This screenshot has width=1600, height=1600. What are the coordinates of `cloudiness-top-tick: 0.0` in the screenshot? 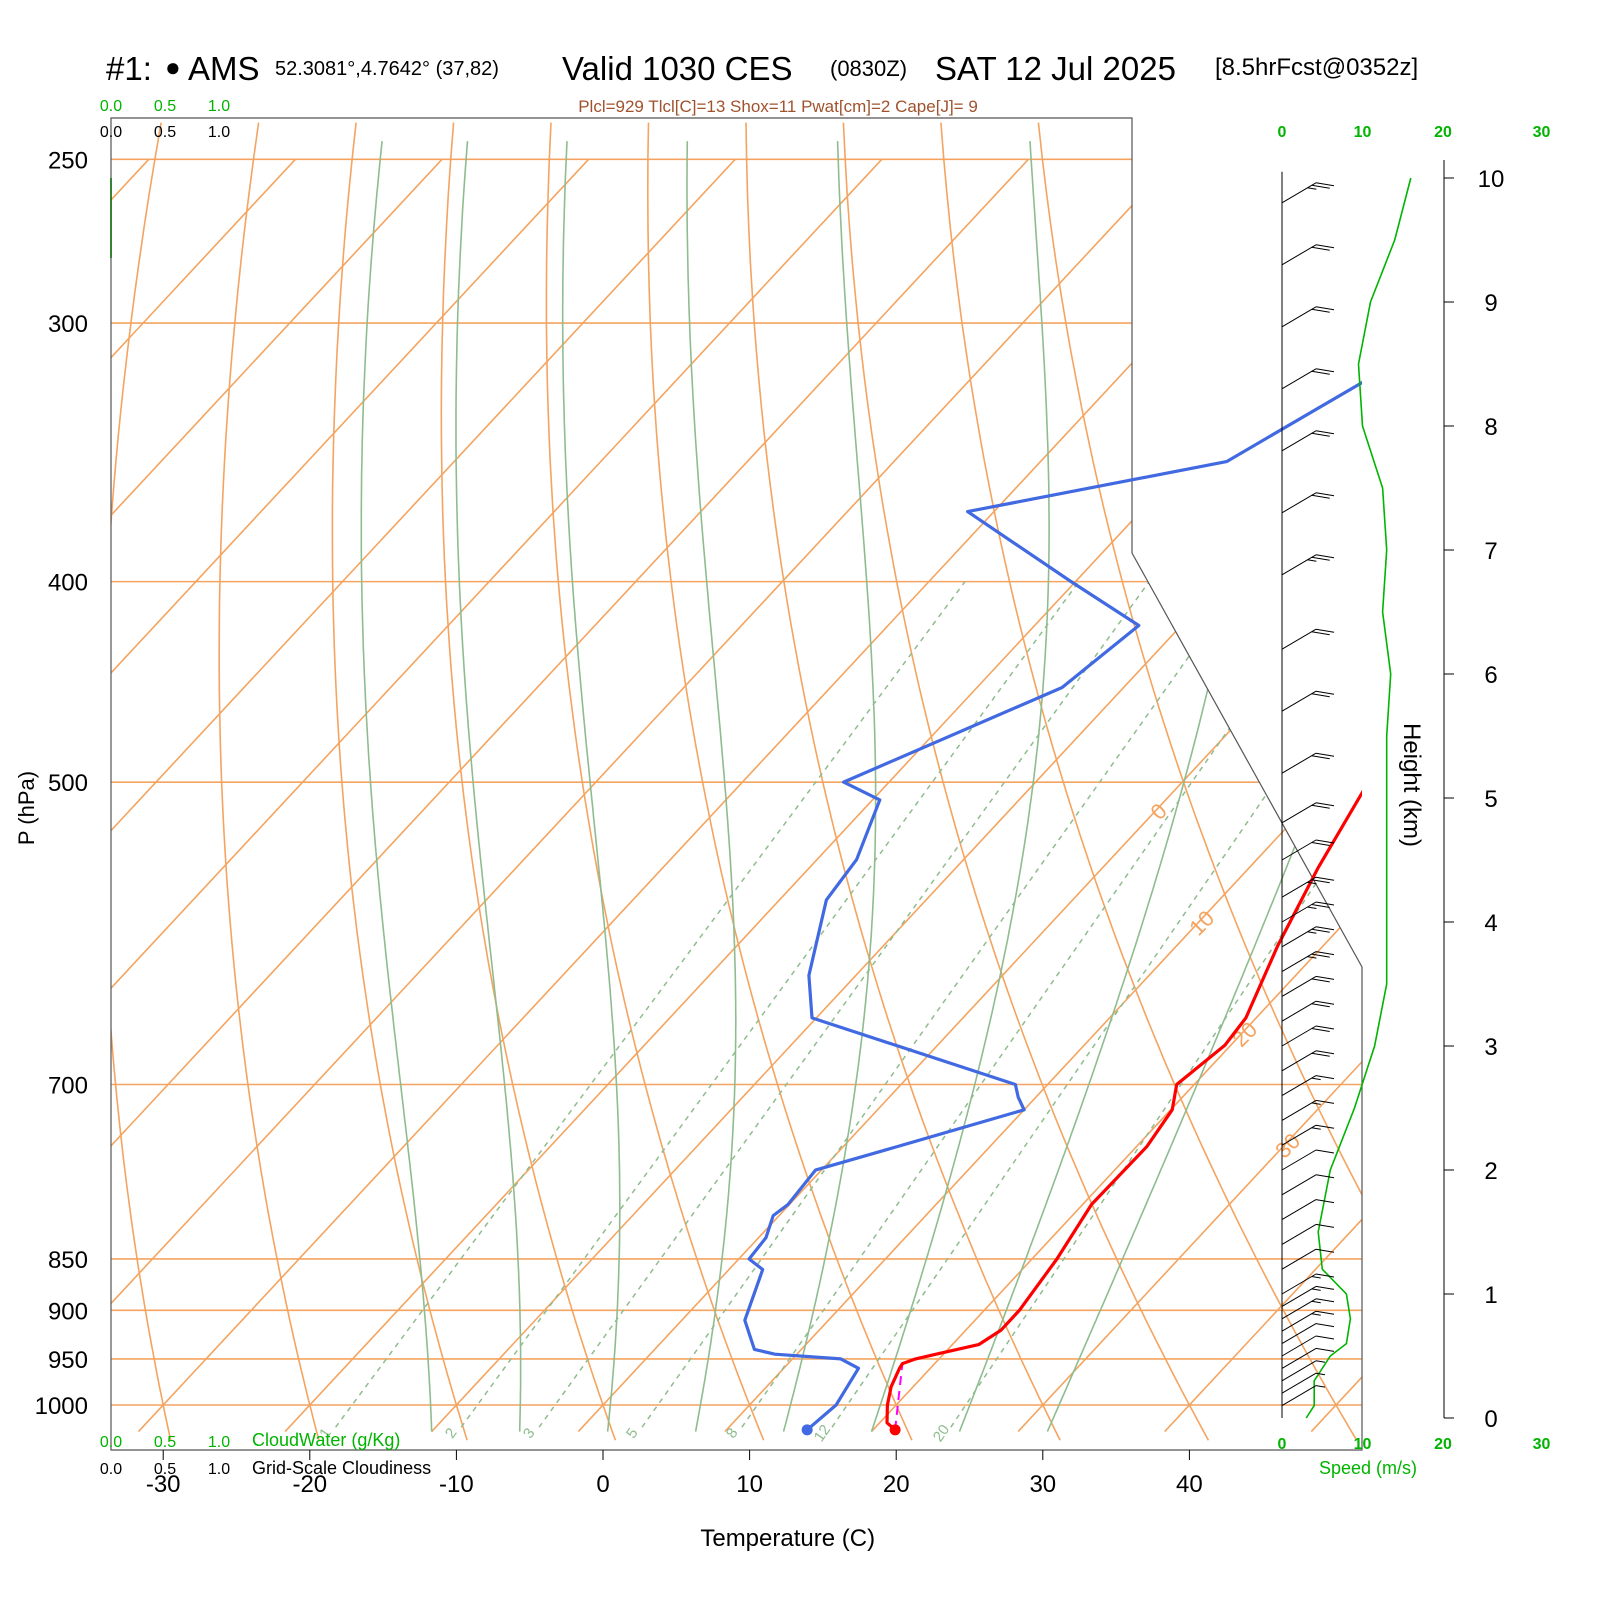 It's located at (111, 132).